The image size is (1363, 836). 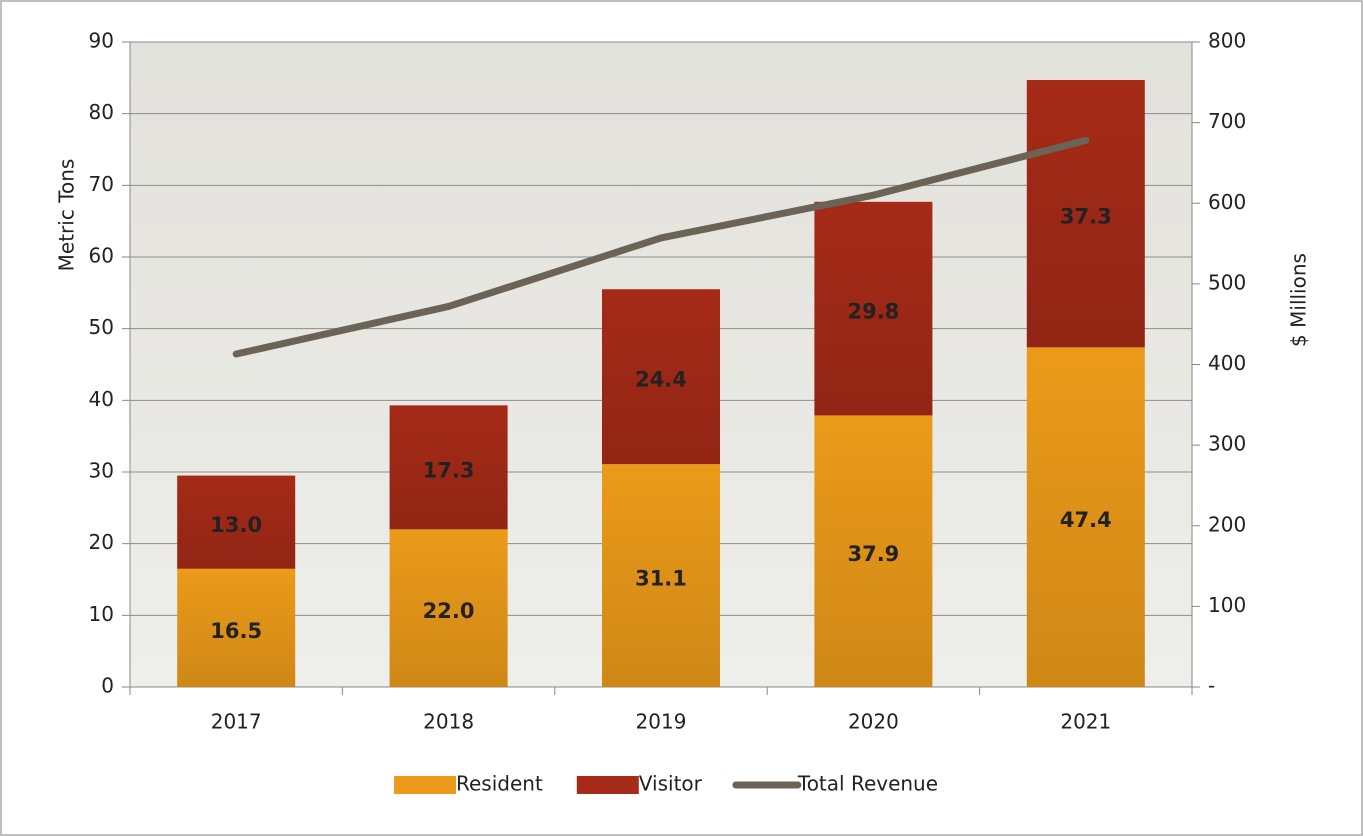 I want to click on y-axis-label: Metric Tons, so click(x=67, y=215).